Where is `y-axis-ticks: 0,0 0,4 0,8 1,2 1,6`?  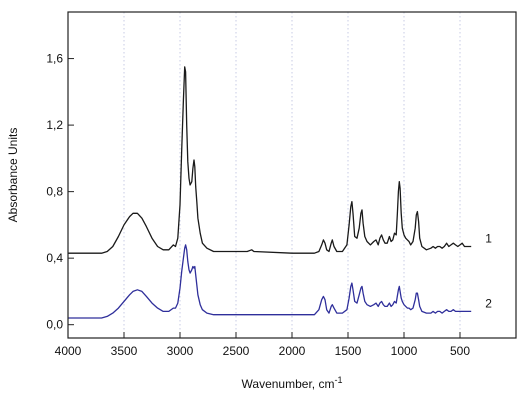
y-axis-ticks: 0,0 0,4 0,8 1,2 1,6 is located at coordinates (60, 192).